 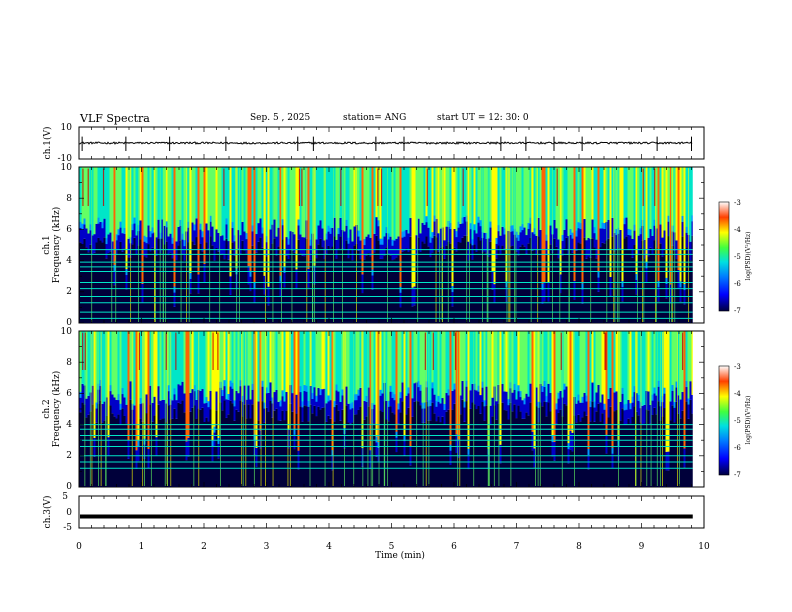 What do you see at coordinates (737, 421) in the screenshot?
I see `ch2-cbar-tick-m5: -5` at bounding box center [737, 421].